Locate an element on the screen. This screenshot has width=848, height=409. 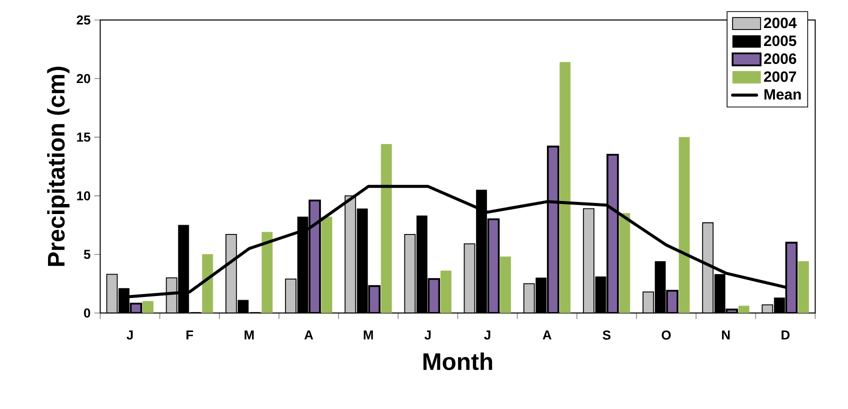
legend-label: 2005 is located at coordinates (780, 41).